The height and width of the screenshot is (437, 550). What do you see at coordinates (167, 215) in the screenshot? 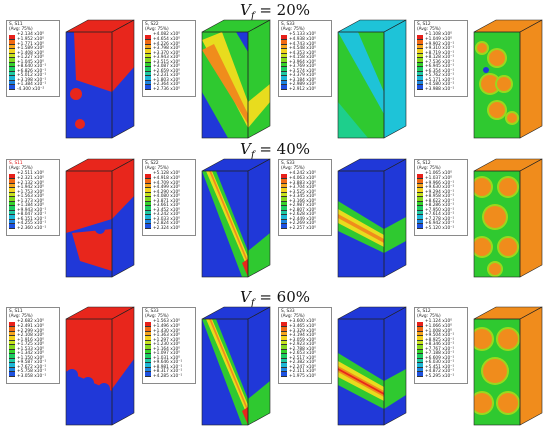
I see `legend-value: +3.242 x10⁰` at bounding box center [167, 215].